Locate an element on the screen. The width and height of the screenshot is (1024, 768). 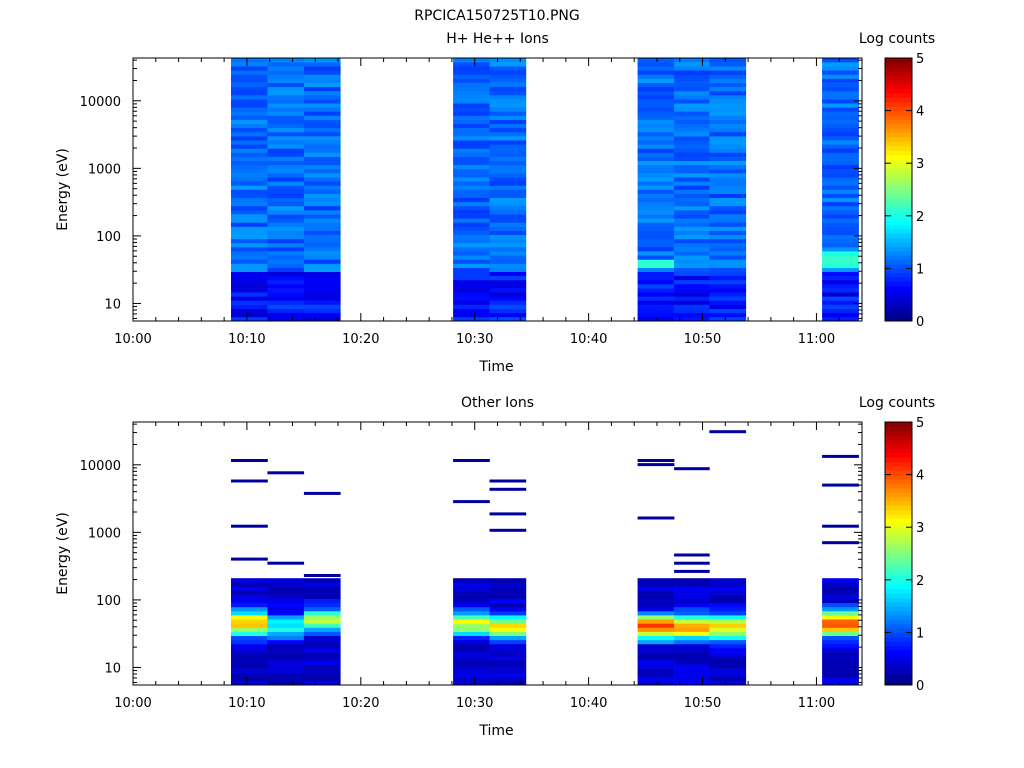
sweep-column is located at coordinates (728, 190).